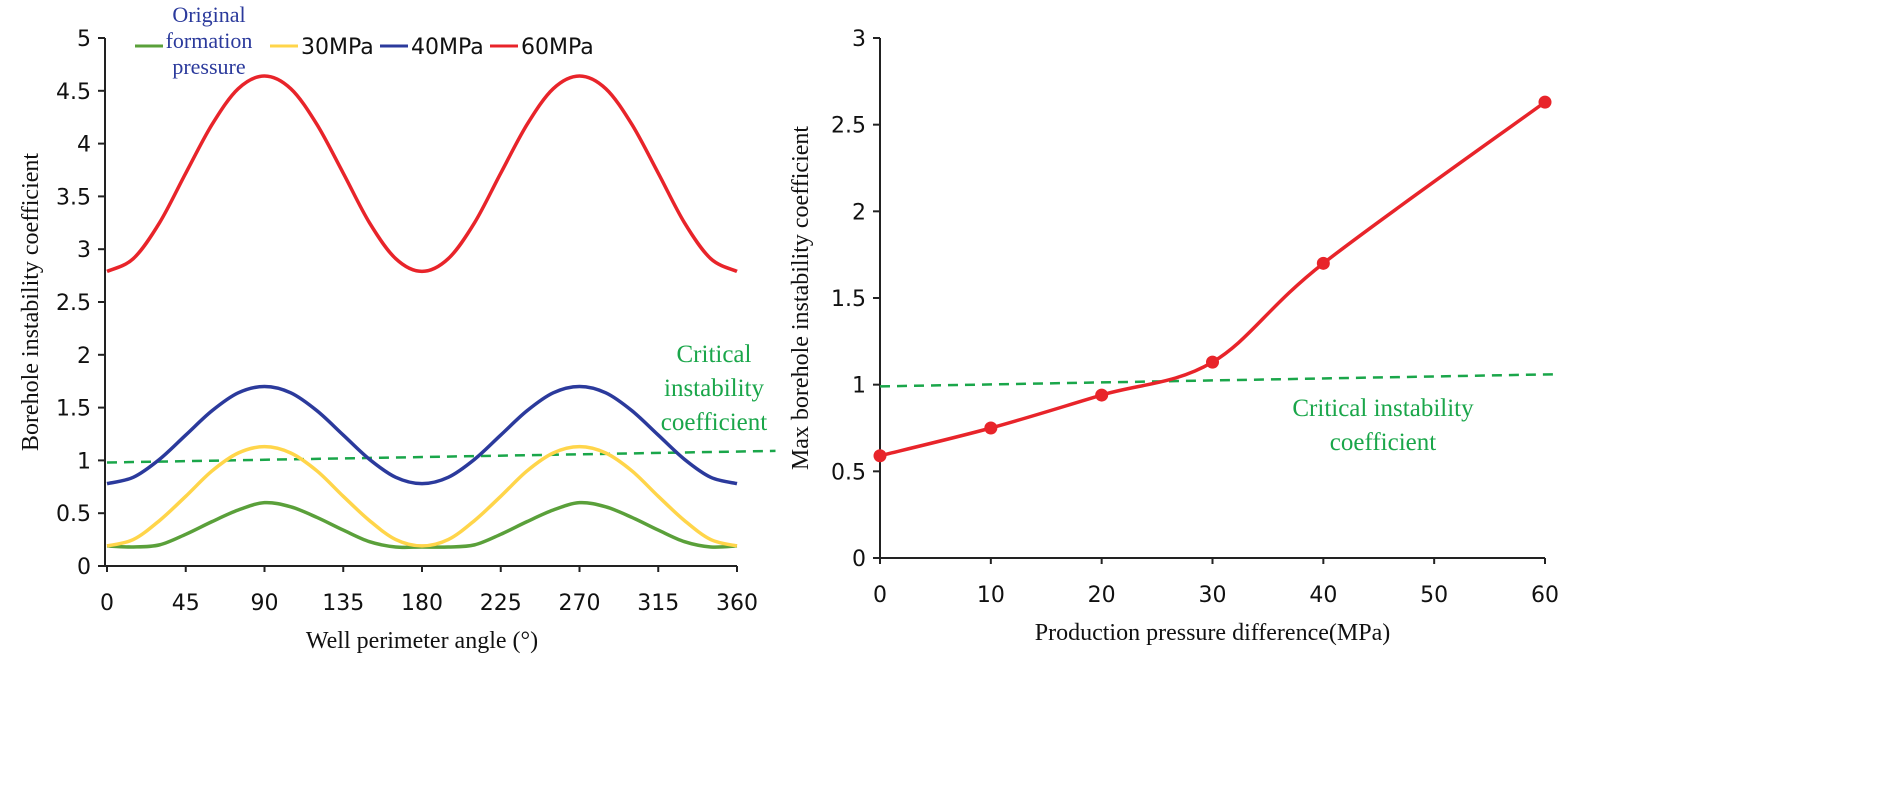 Image resolution: width=1900 pixels, height=796 pixels. Describe the element at coordinates (1102, 595) in the screenshot. I see `x-tick-label: 20` at that location.